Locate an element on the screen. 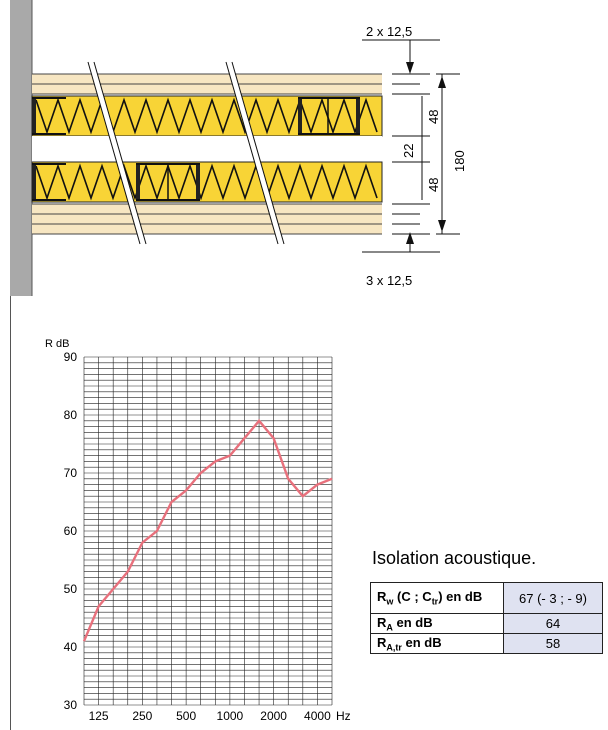 The width and height of the screenshot is (608, 730). y-tick-labels: 90 80 70 60 50 40 30 is located at coordinates (71, 531).